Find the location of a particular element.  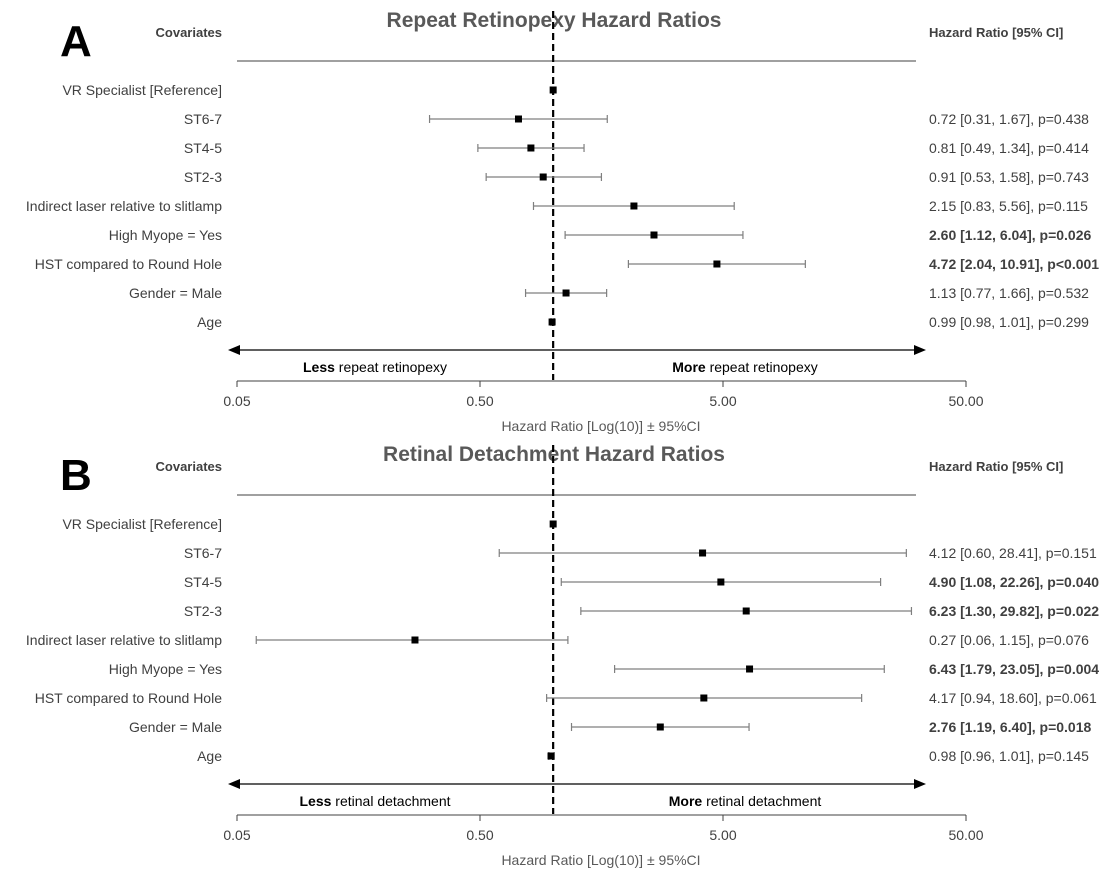

hazard-ratio-value: 4.12 [0.60, 28.41], p=0.151 is located at coordinates (1013, 553).